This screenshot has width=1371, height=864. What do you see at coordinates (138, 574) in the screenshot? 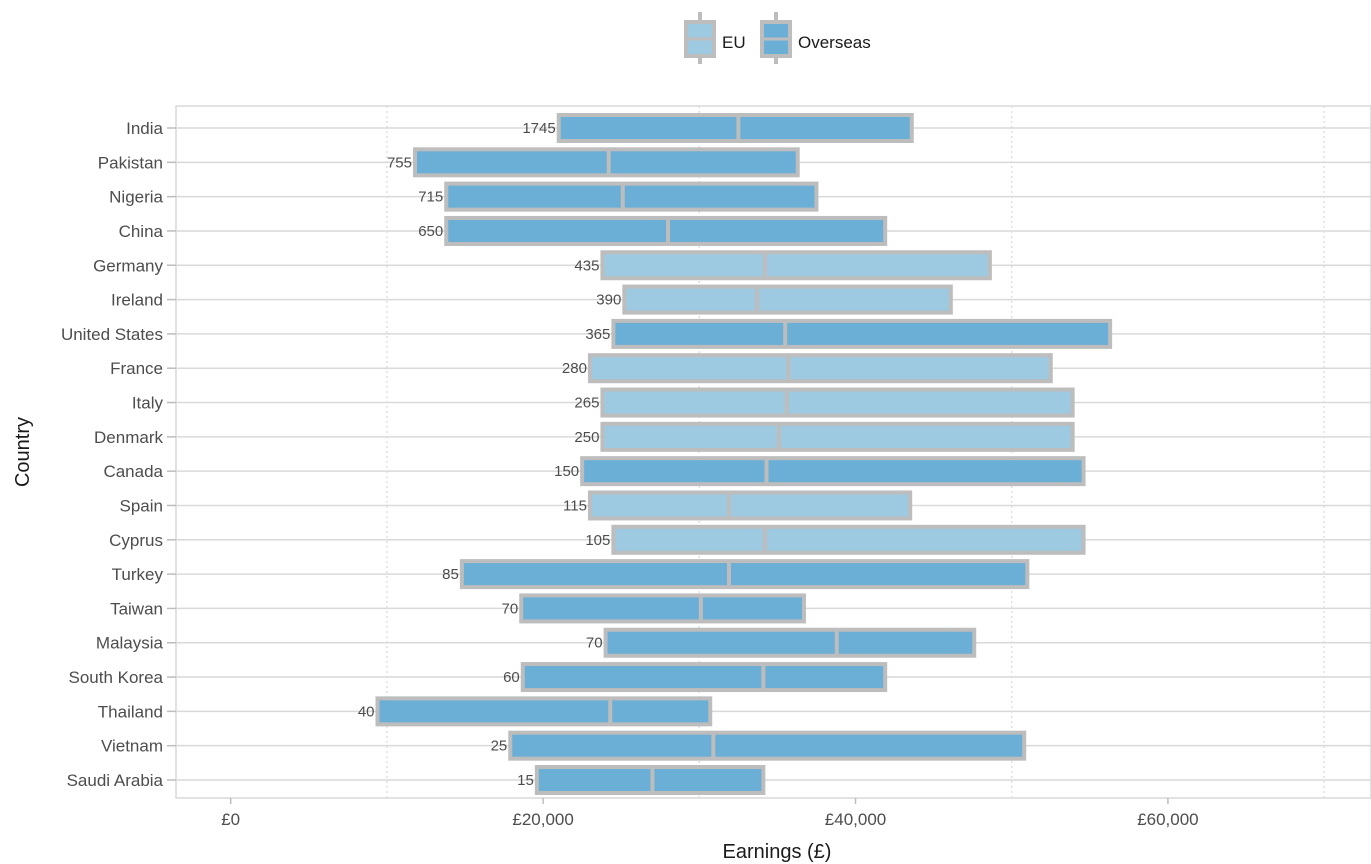
I see `y-tick-label: Turkey` at bounding box center [138, 574].